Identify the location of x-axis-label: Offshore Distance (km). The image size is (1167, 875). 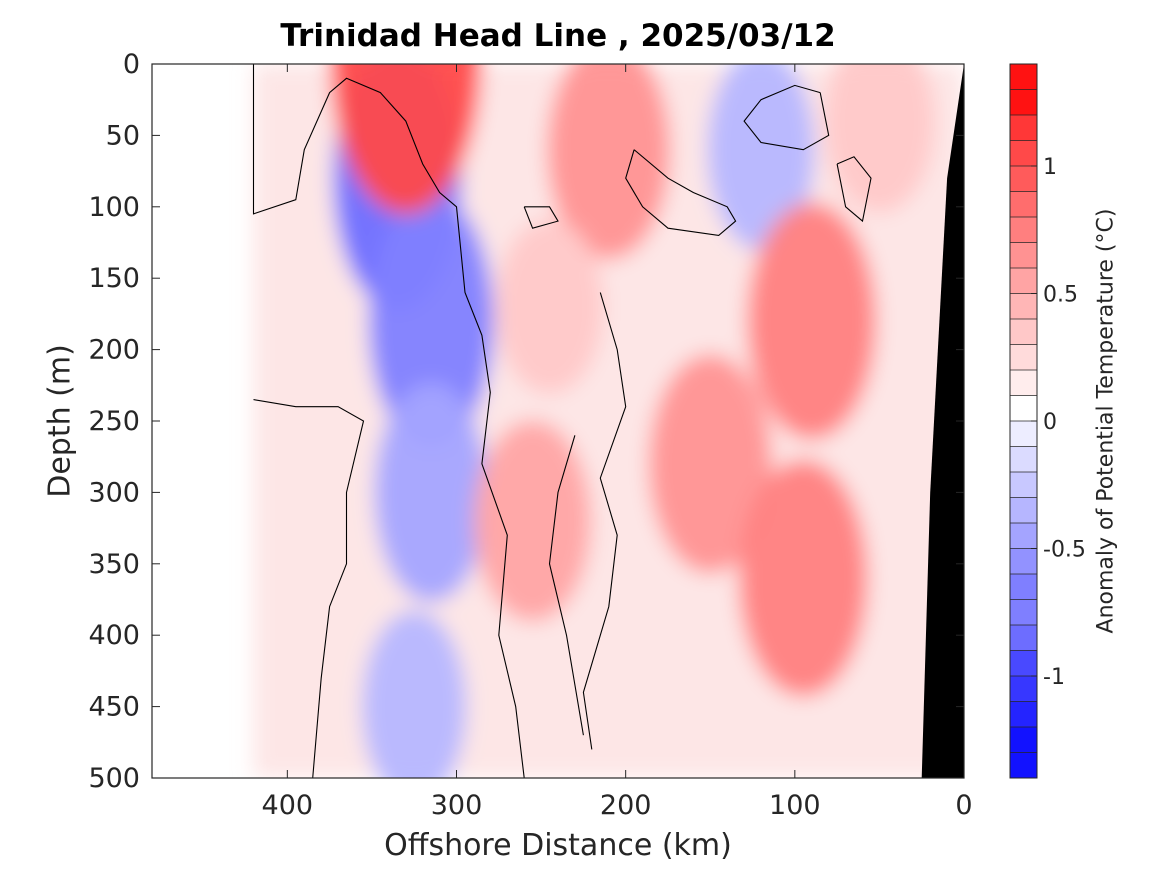
(558, 845).